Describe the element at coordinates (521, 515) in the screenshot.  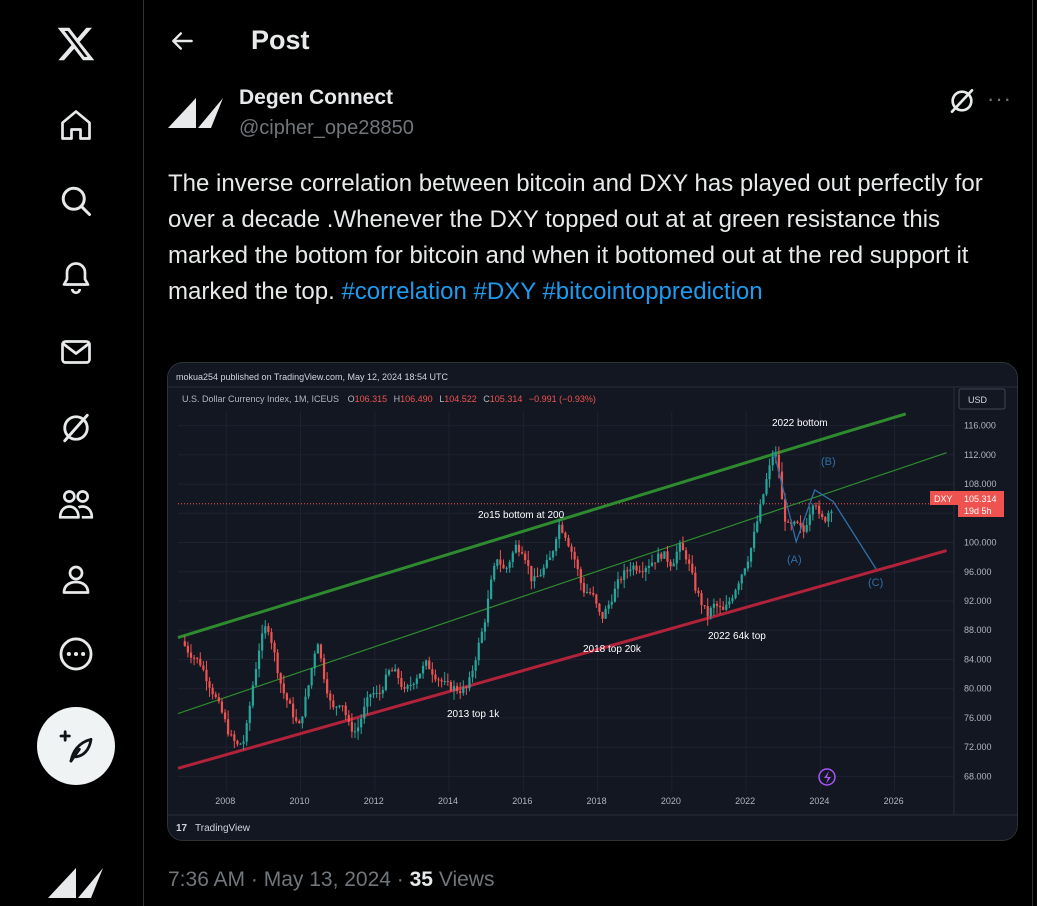
I see `annotation-2015-bottom: 2o15 bottom at 200` at that location.